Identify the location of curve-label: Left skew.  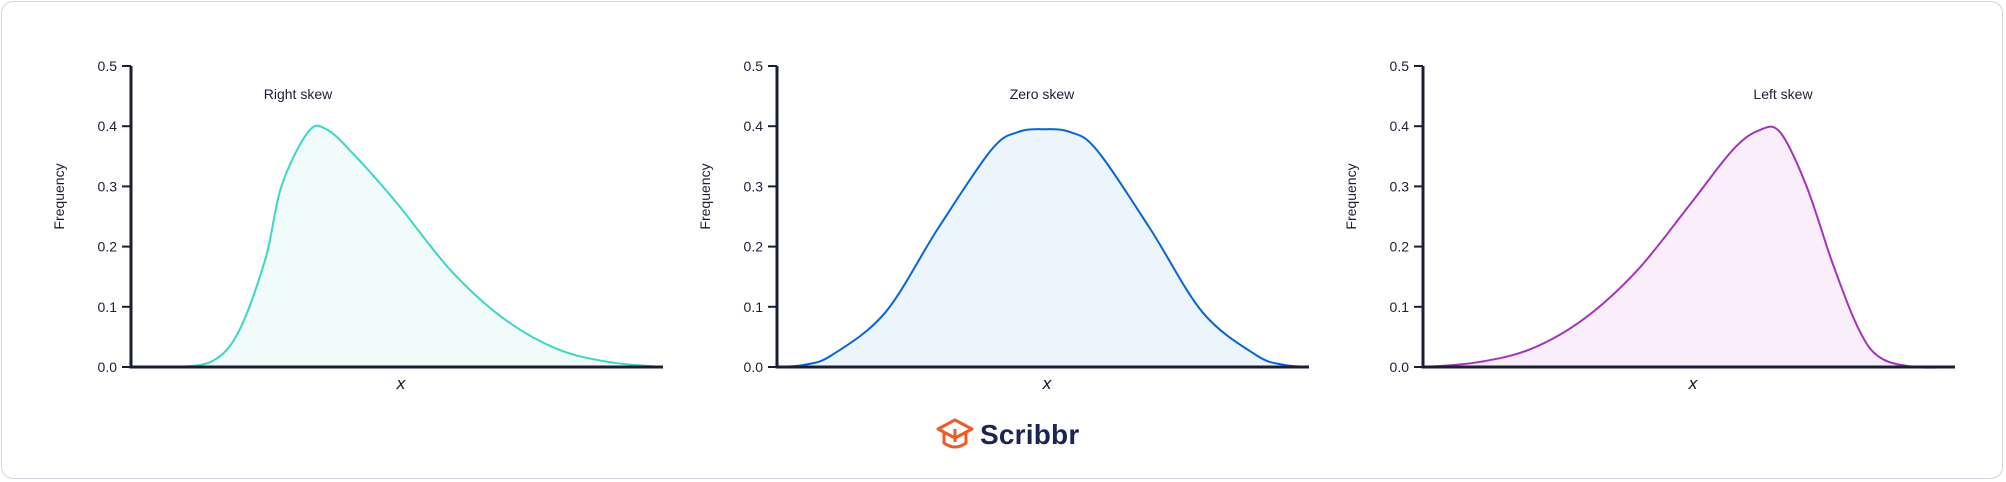
(1783, 94).